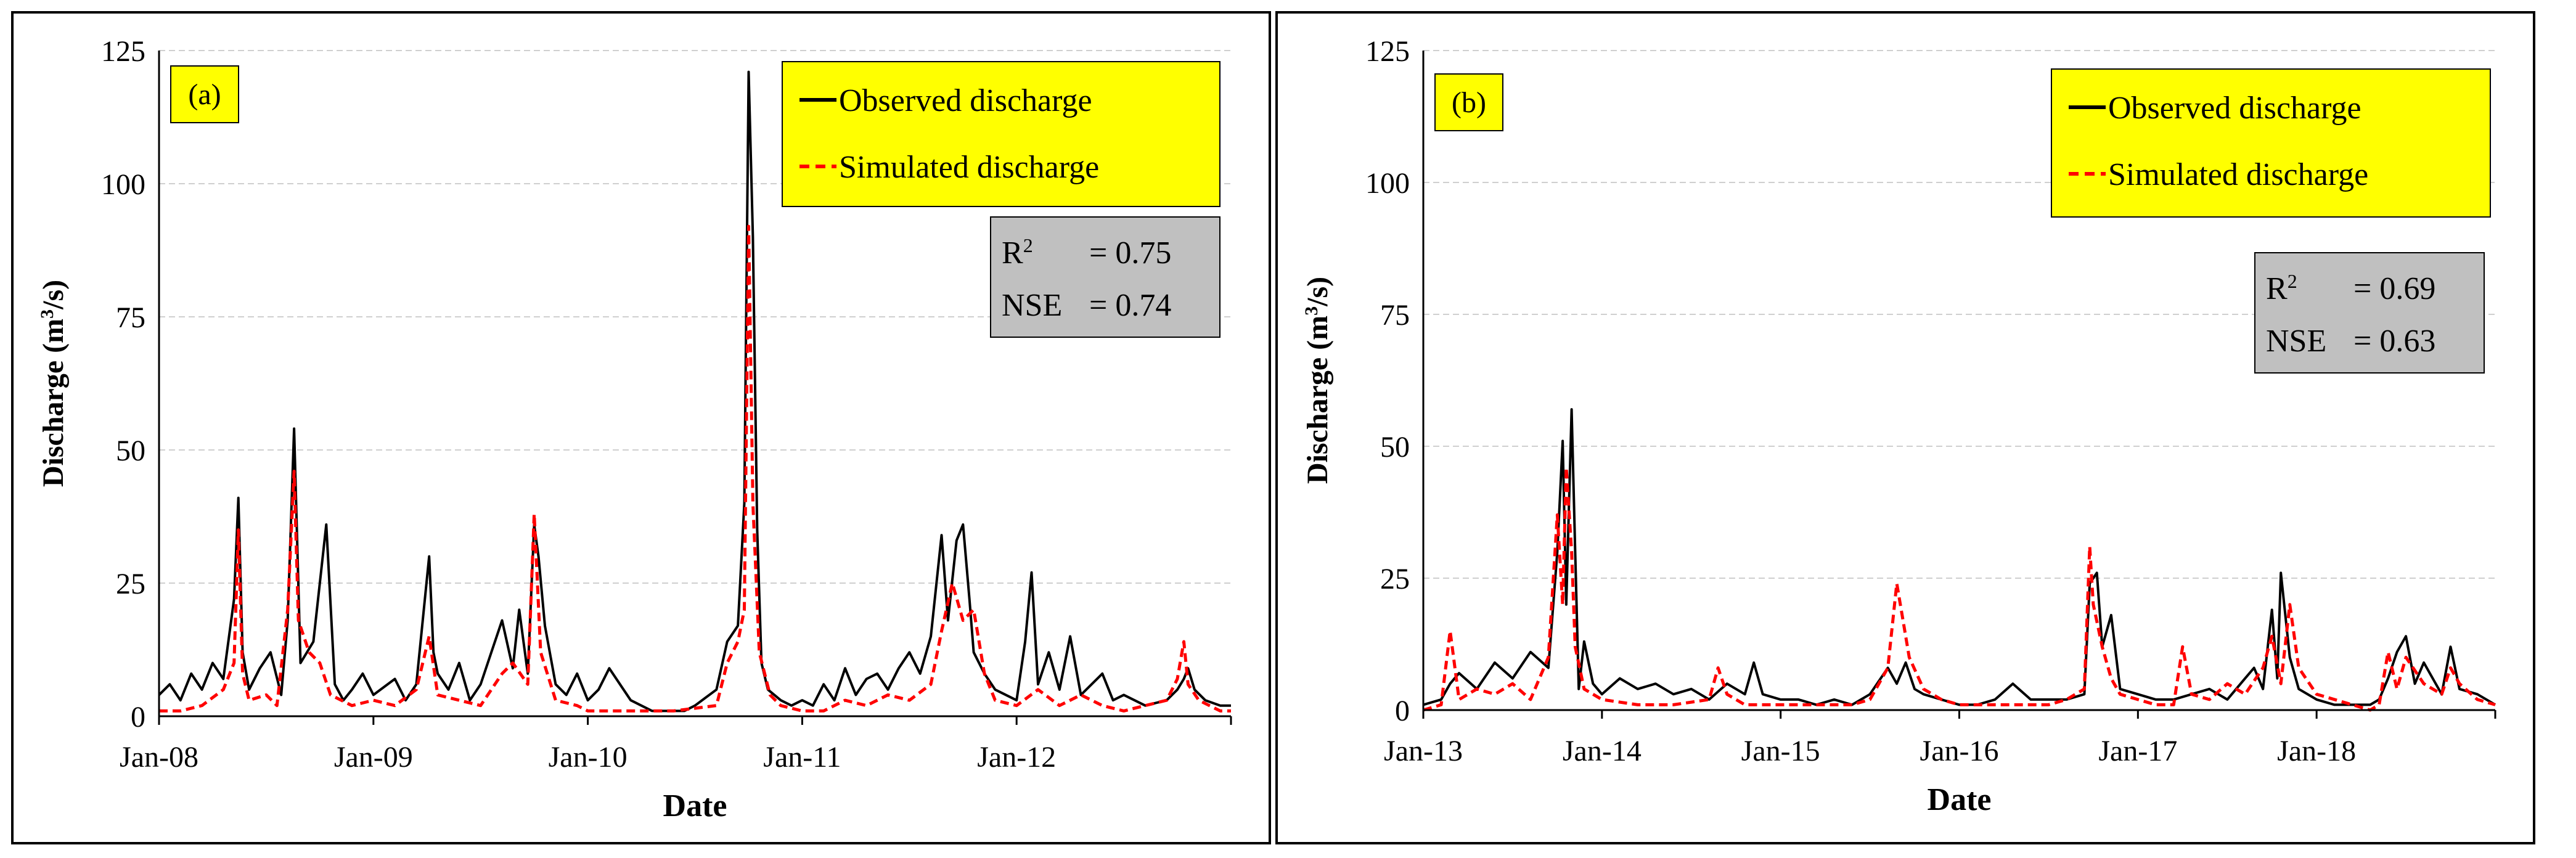 The height and width of the screenshot is (858, 2576). Describe the element at coordinates (159, 757) in the screenshot. I see `x-tick-label: Jan-08` at that location.